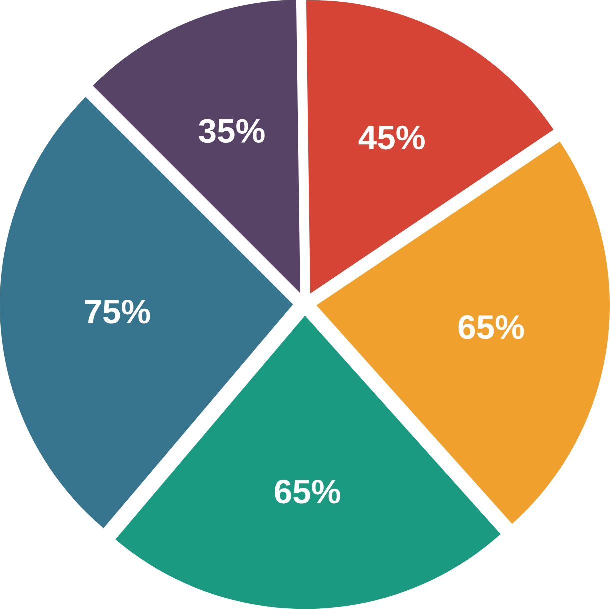  Describe the element at coordinates (391, 138) in the screenshot. I see `data-label: 45%` at that location.